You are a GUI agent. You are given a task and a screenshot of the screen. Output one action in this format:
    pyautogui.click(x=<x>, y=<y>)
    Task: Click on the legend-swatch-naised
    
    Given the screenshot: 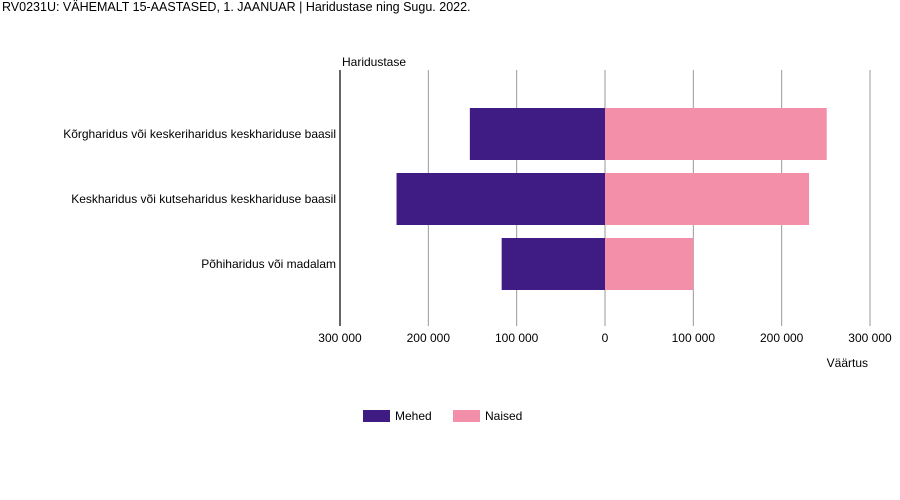 What is the action you would take?
    pyautogui.click(x=466, y=416)
    